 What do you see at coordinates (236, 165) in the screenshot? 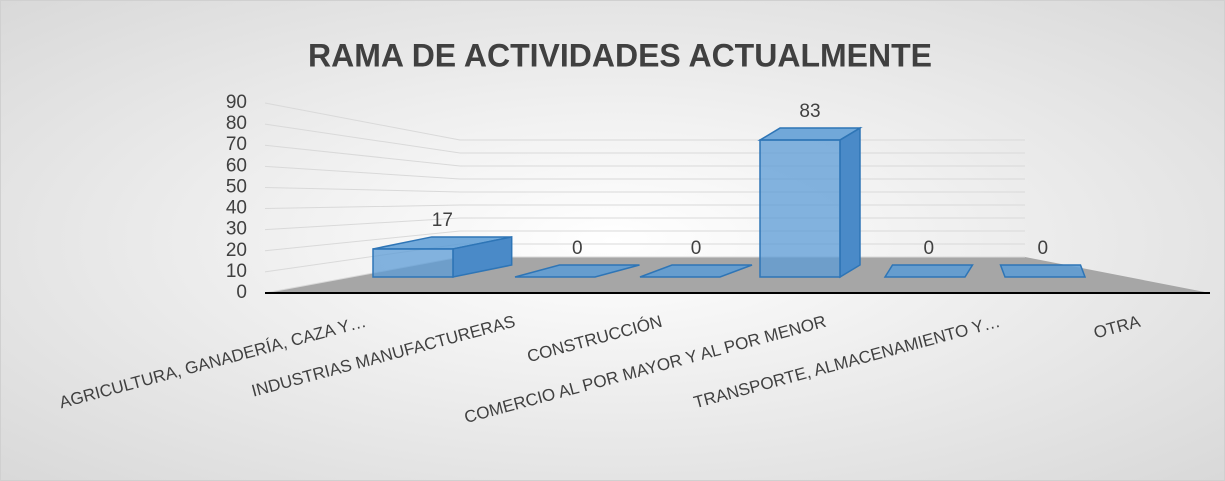
I see `y-tick-label: 60` at bounding box center [236, 165].